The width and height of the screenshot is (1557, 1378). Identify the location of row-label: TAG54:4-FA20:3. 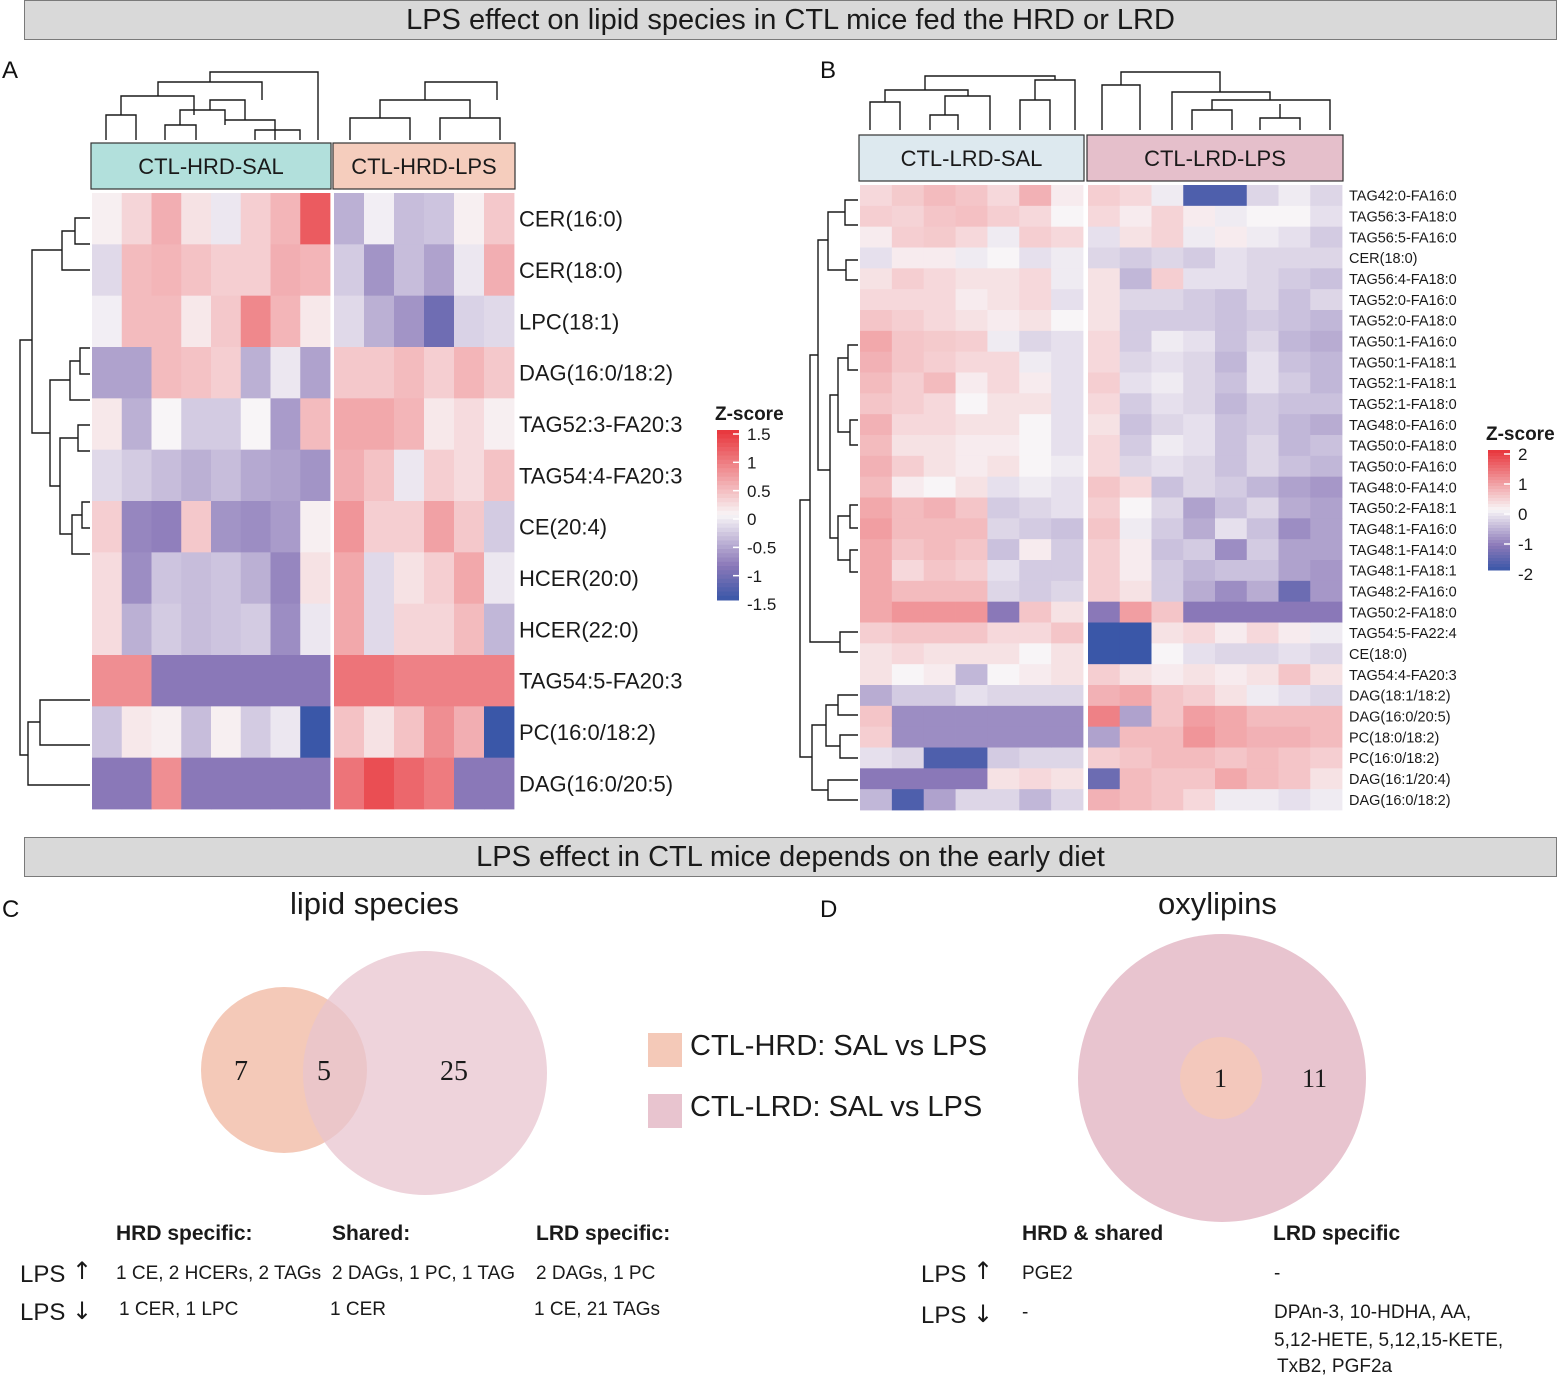
(600, 475).